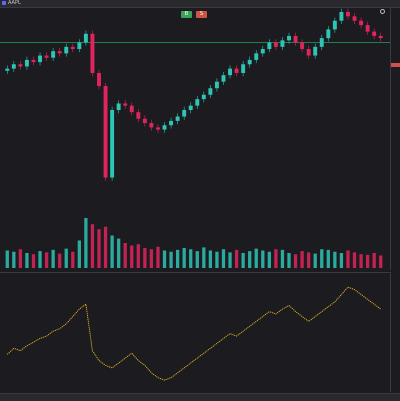  I want to click on sell-button: S, so click(201, 14).